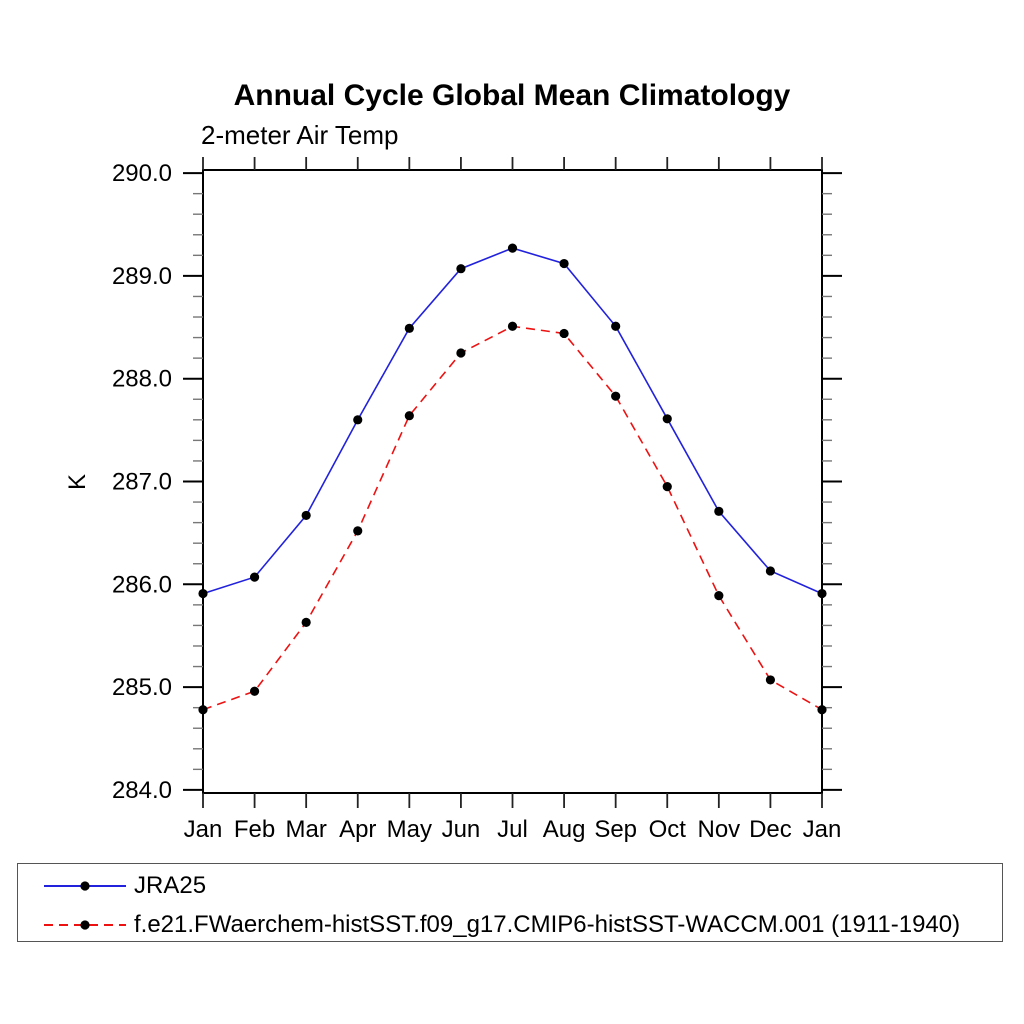  Describe the element at coordinates (142, 173) in the screenshot. I see `y-tick-label: 290.0` at that location.